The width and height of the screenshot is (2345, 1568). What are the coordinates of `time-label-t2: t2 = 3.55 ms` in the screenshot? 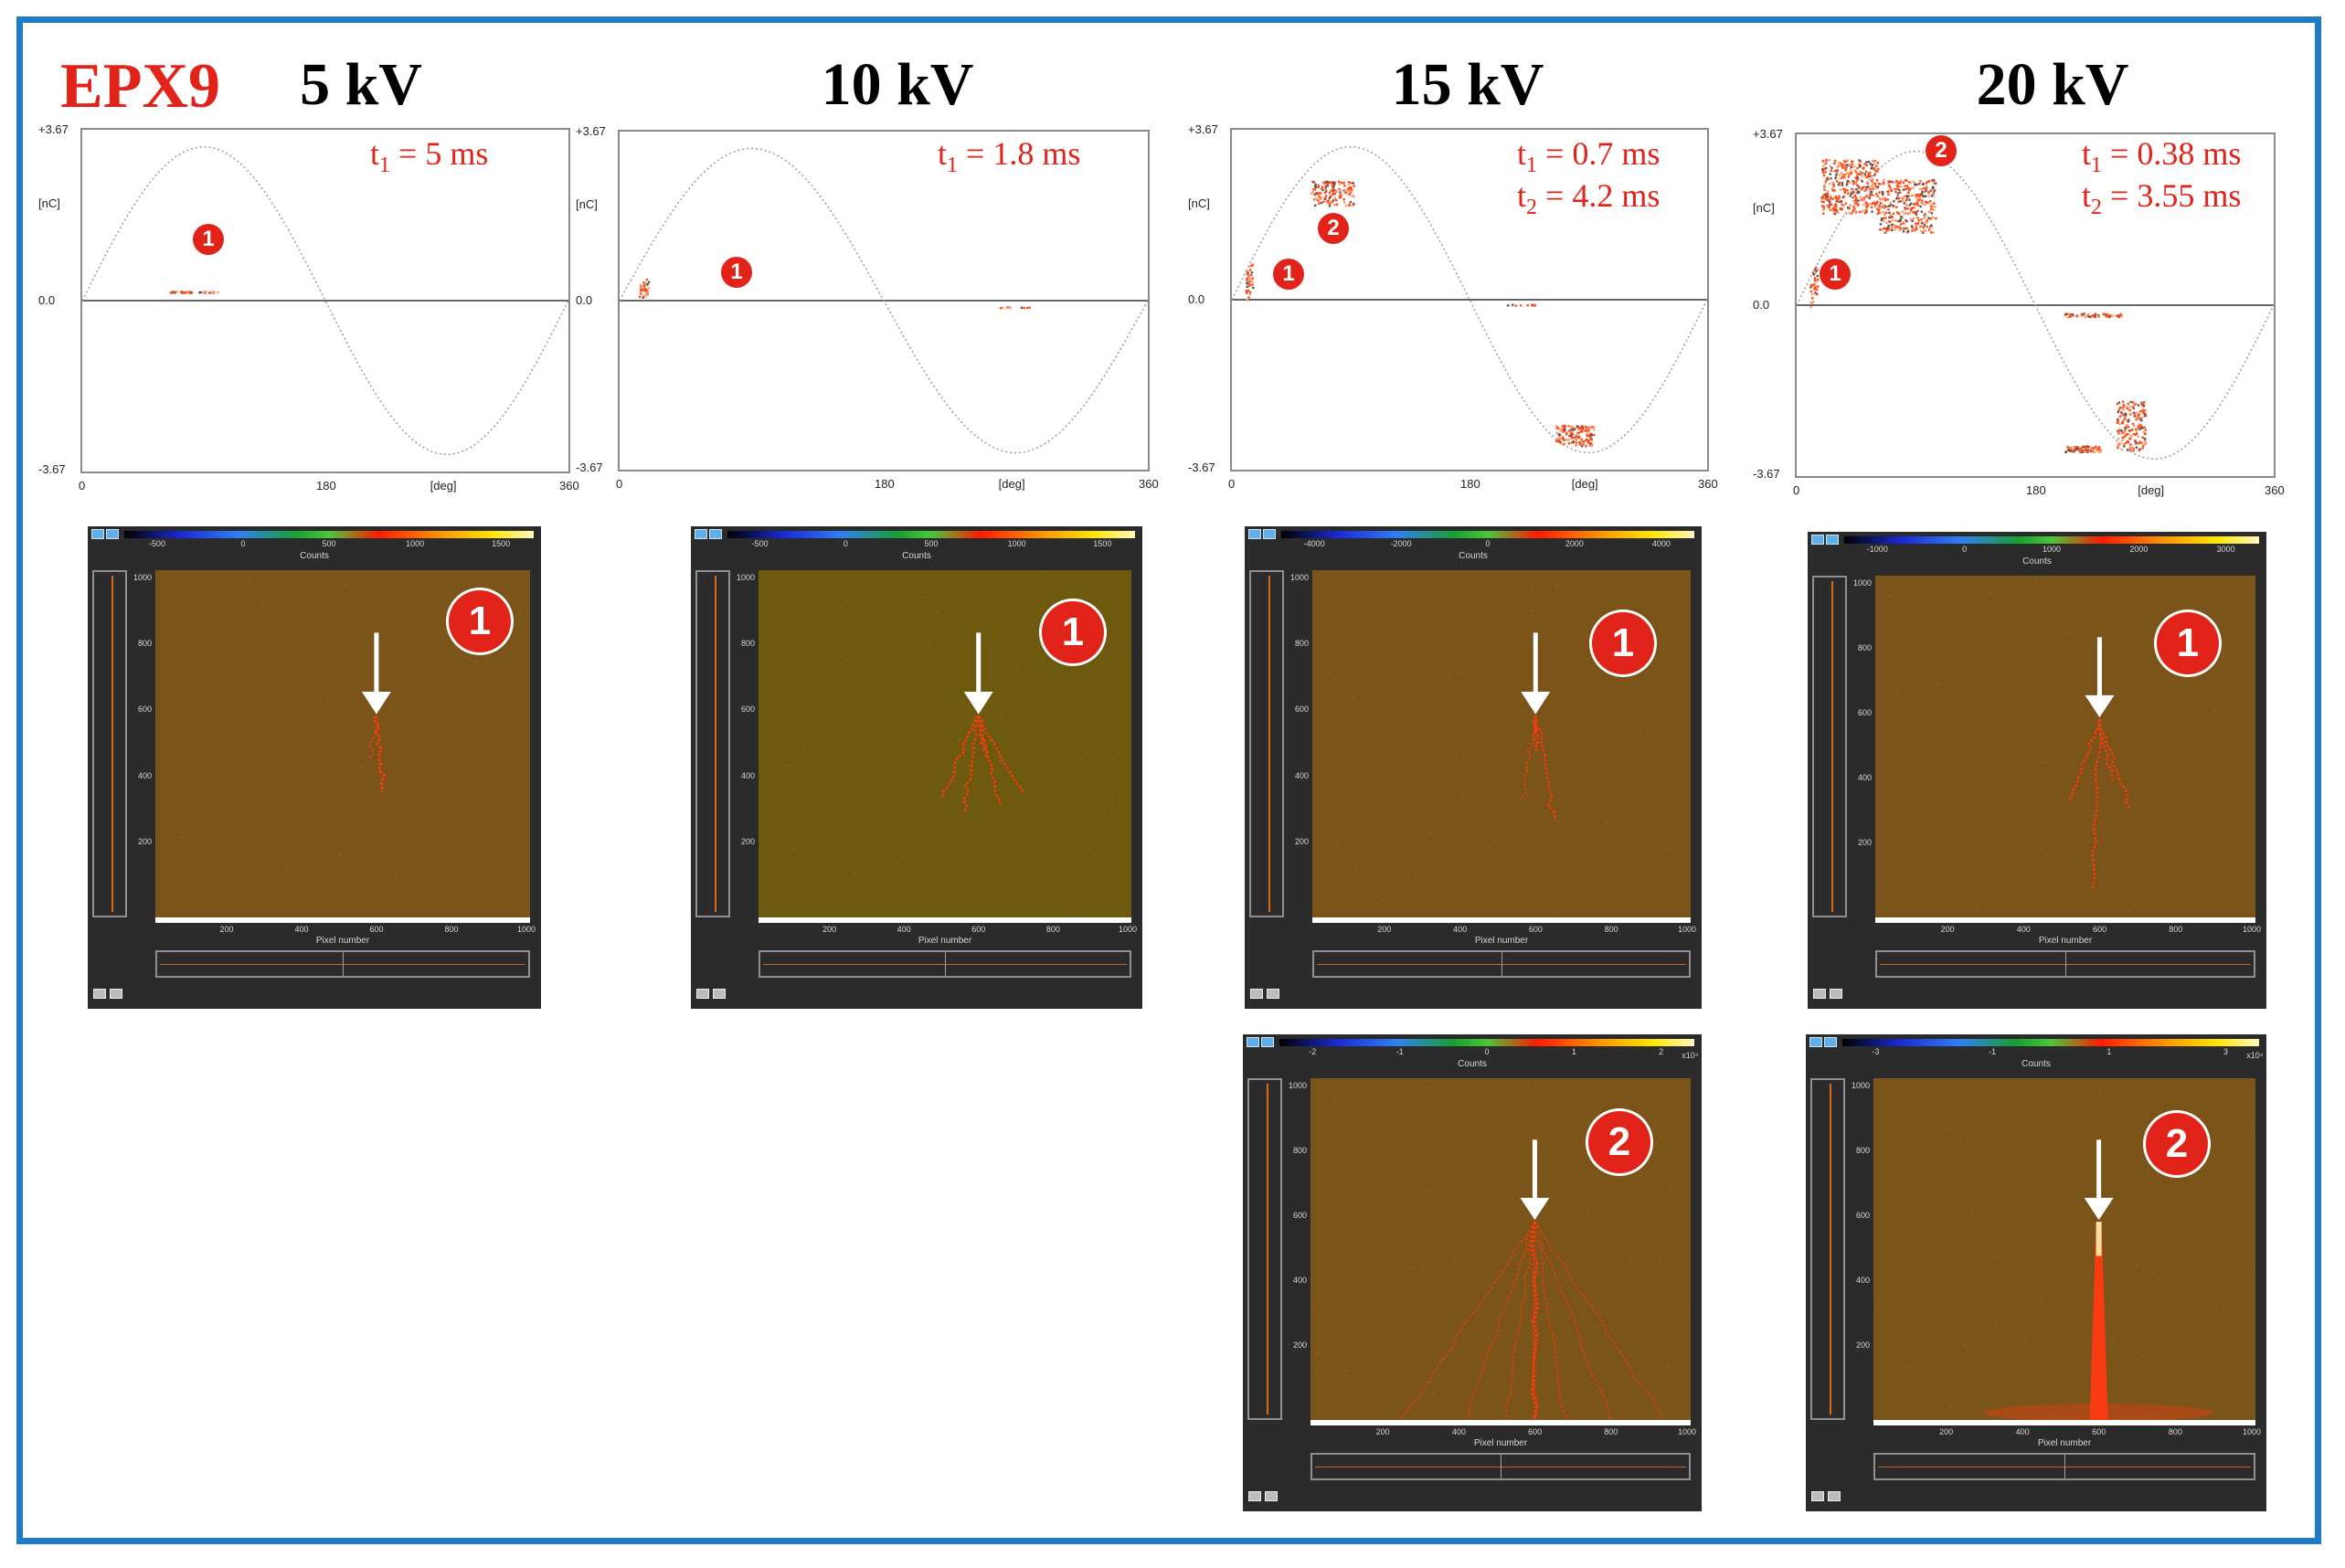 It's located at (2161, 199).